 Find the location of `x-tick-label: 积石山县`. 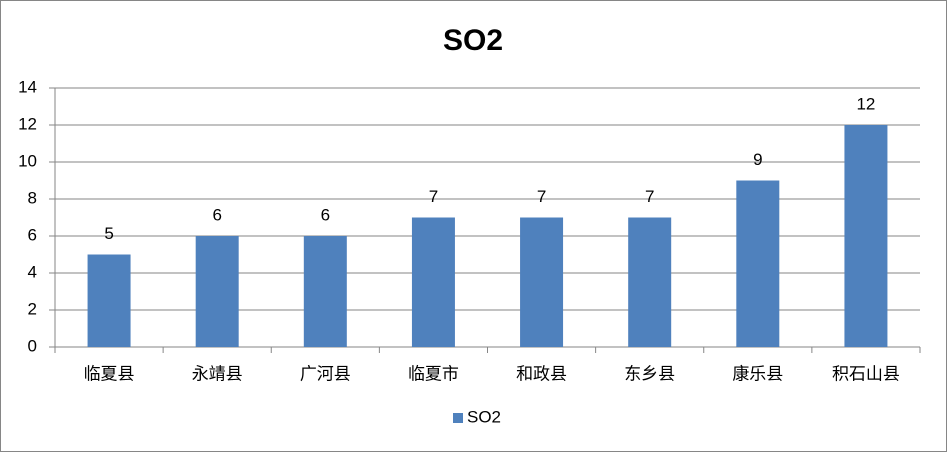

x-tick-label: 积石山县 is located at coordinates (866, 373).